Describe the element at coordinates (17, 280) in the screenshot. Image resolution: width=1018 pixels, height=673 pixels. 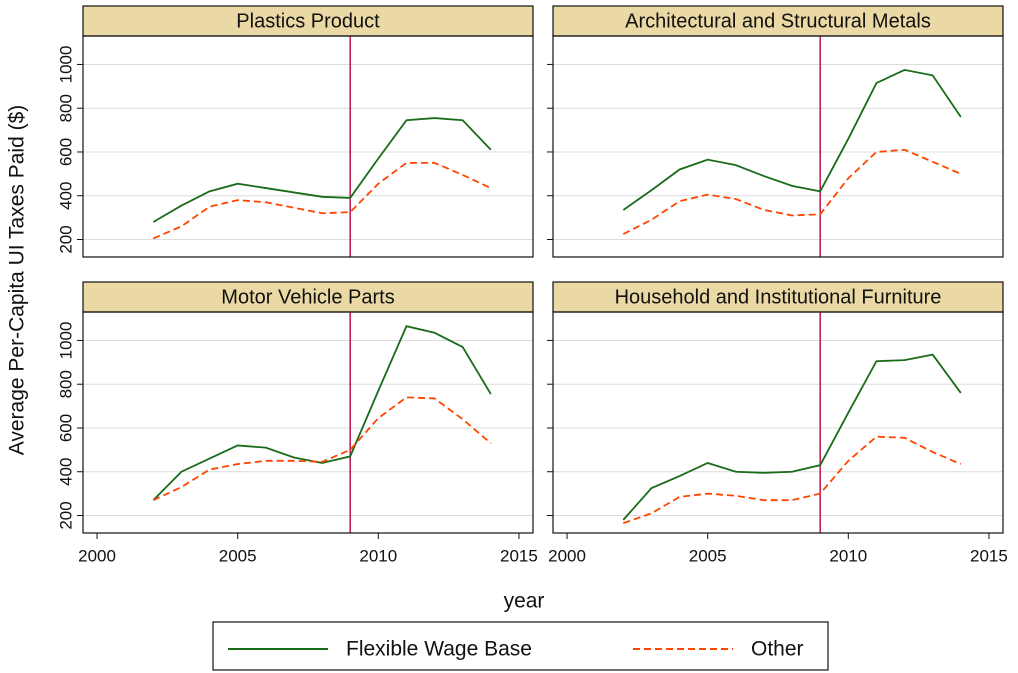
I see `y-axis-label: Average Per-Capita UI Taxes Paid ($)` at that location.